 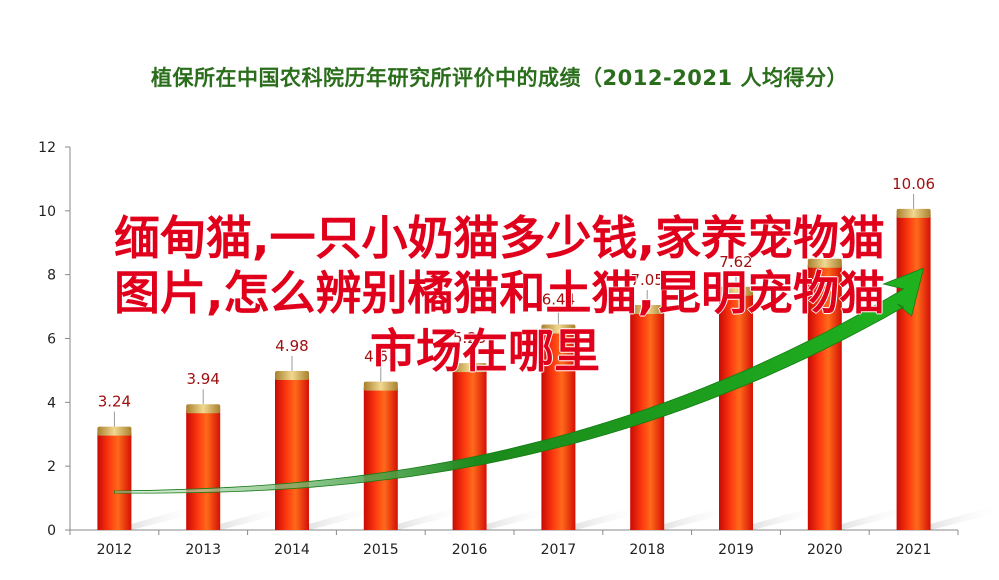 What do you see at coordinates (824, 263) in the screenshot?
I see `bar-cap-2020` at bounding box center [824, 263].